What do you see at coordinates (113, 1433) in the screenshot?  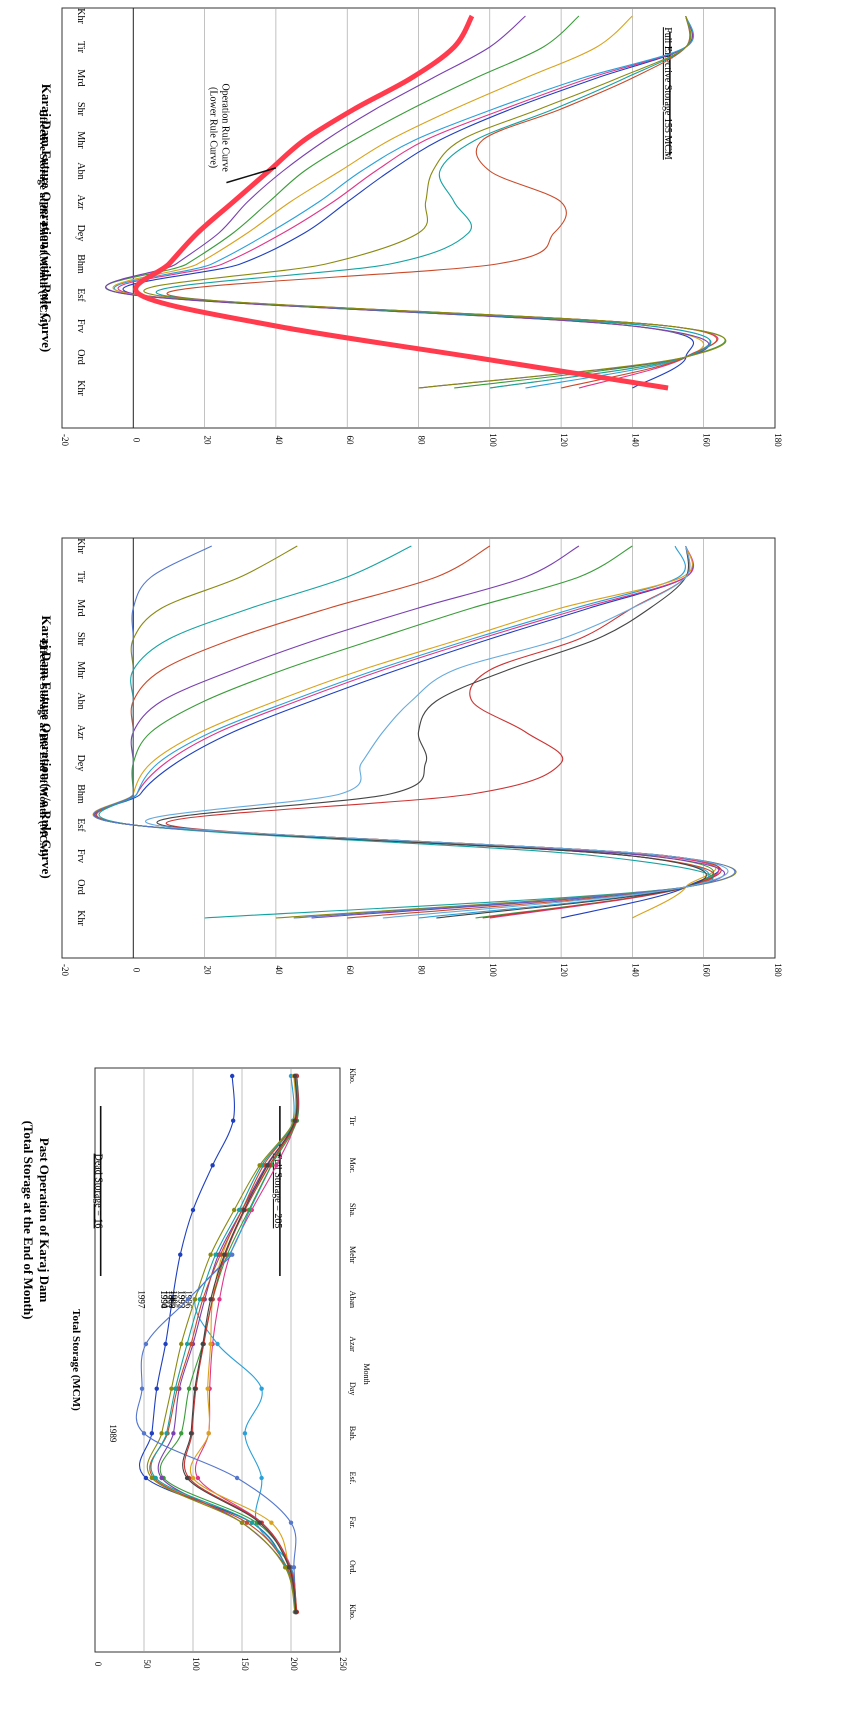 I see `series-label: 1989` at bounding box center [113, 1433].